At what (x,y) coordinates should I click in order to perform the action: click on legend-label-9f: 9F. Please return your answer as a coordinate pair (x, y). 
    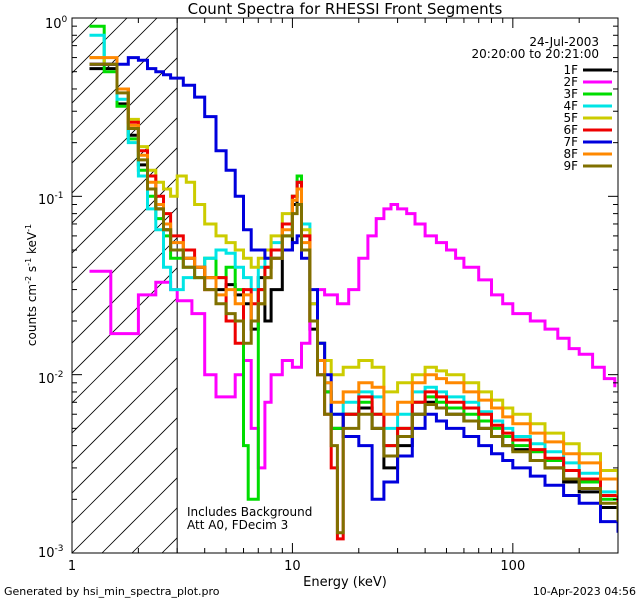
    Looking at the image, I should click on (570, 166).